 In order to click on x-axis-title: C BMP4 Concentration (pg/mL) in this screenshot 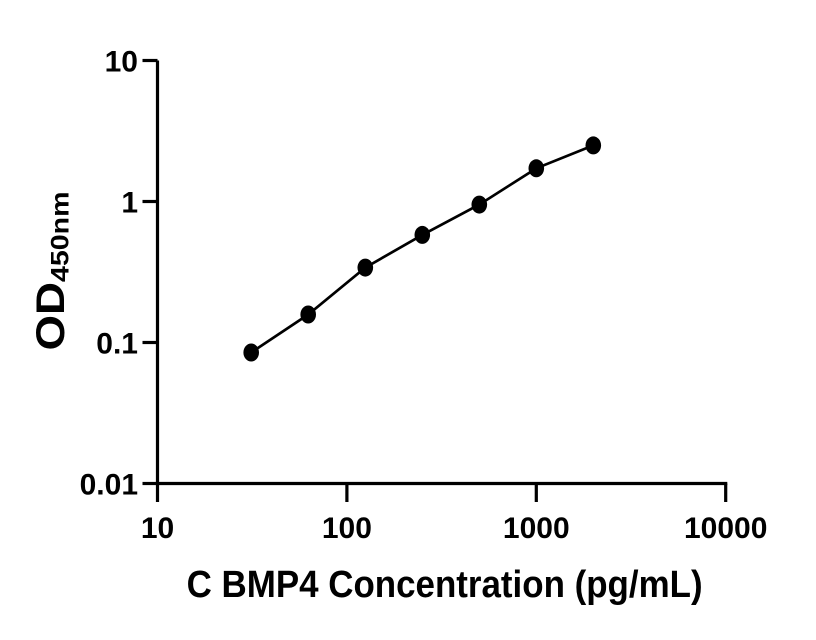, I will do `click(445, 585)`.